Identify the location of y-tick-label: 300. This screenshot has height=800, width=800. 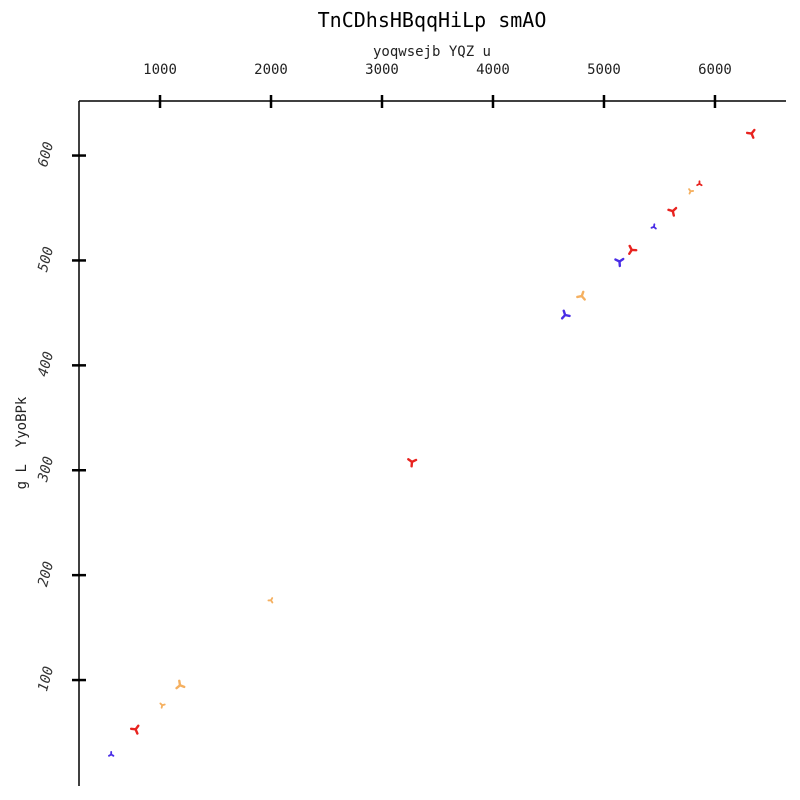
(46, 470).